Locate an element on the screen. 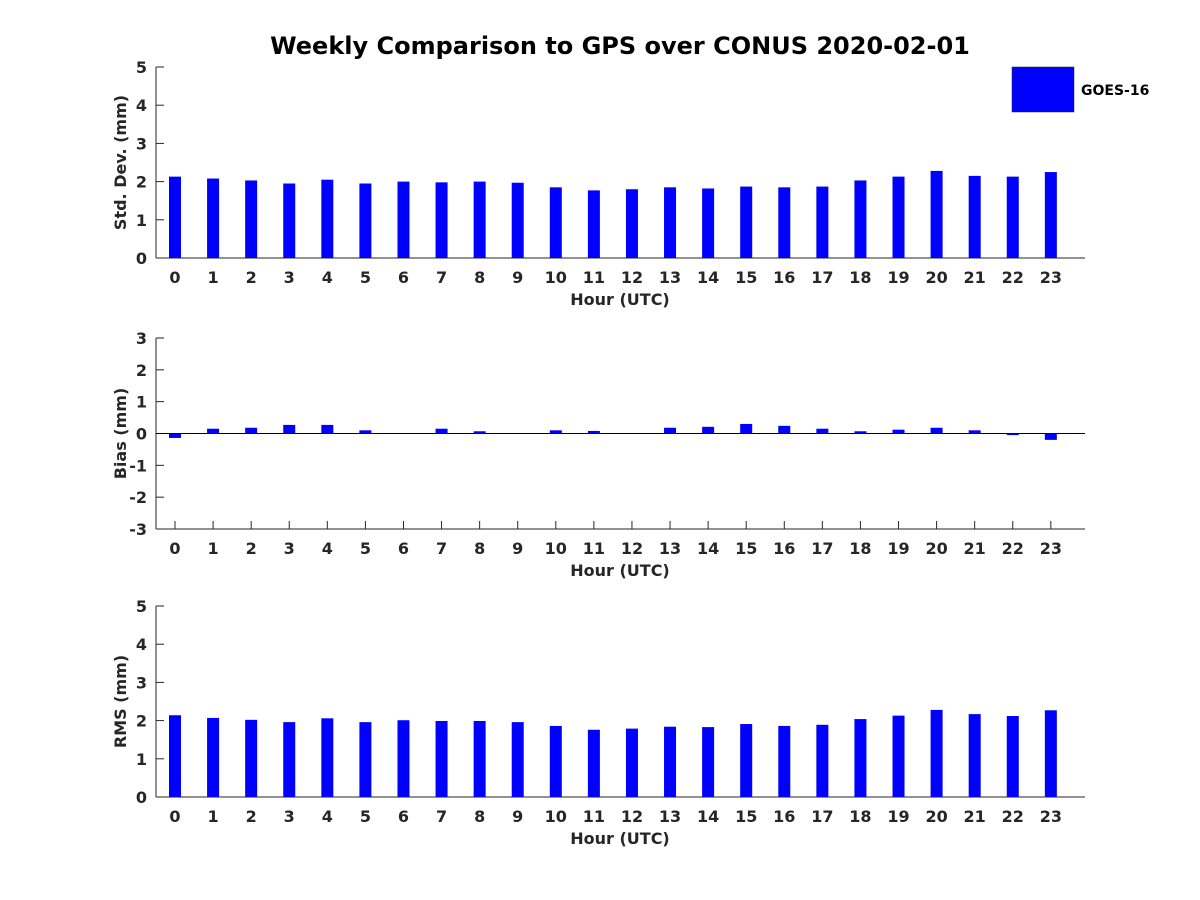 This screenshot has height=900, width=1200. bias-y-tick-label: 1 is located at coordinates (141, 402).